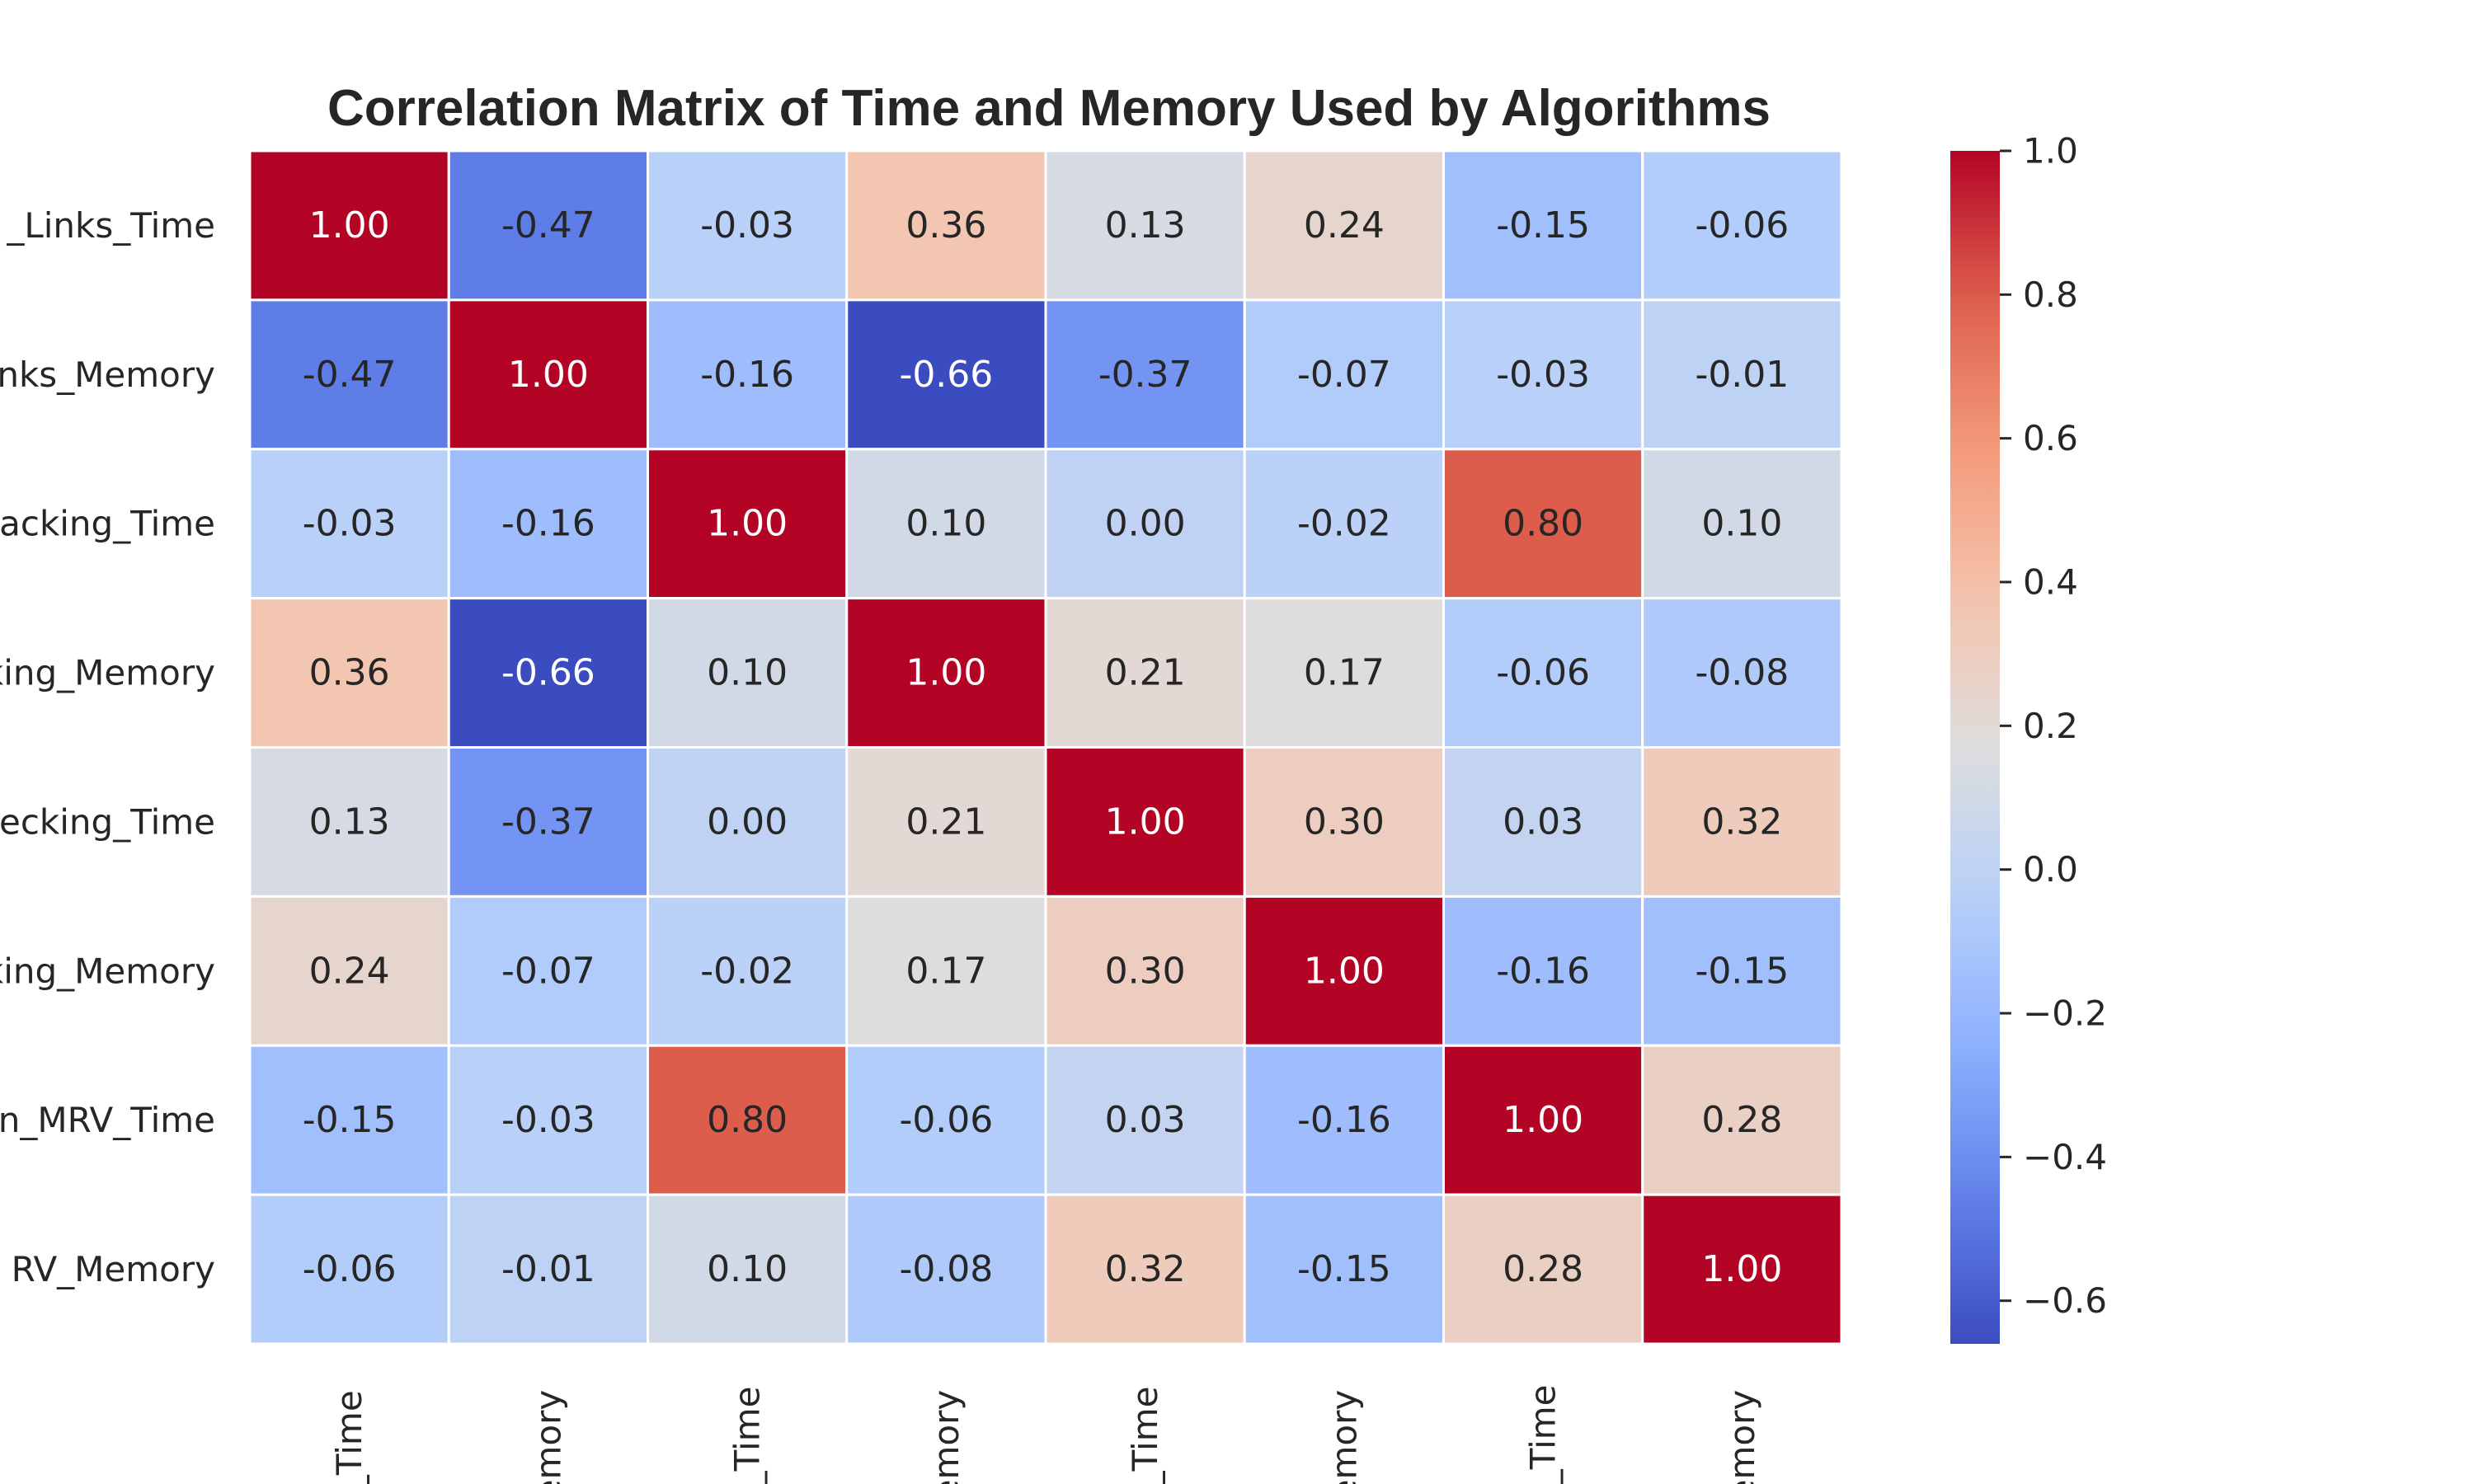  I want to click on heatmap-cell-value: 0.21, so click(945, 822).